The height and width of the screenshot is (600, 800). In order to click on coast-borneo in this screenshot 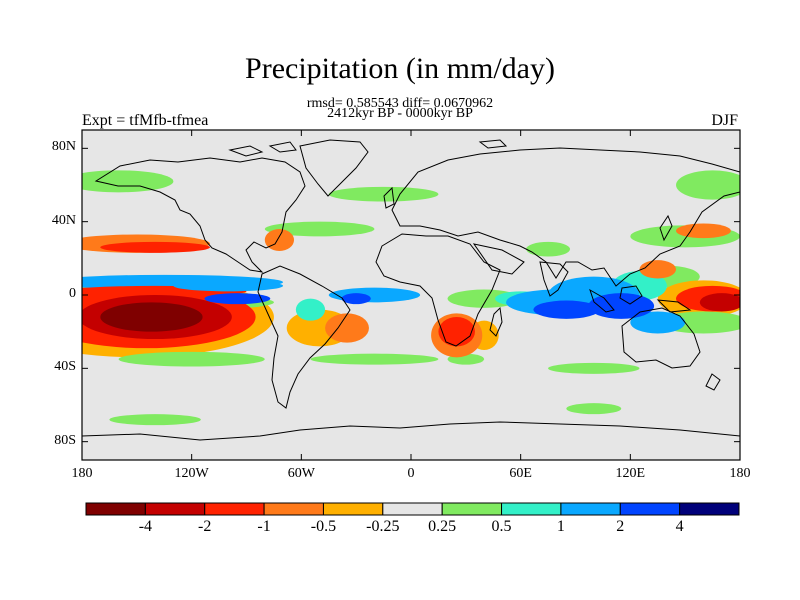, I will do `click(631, 295)`.